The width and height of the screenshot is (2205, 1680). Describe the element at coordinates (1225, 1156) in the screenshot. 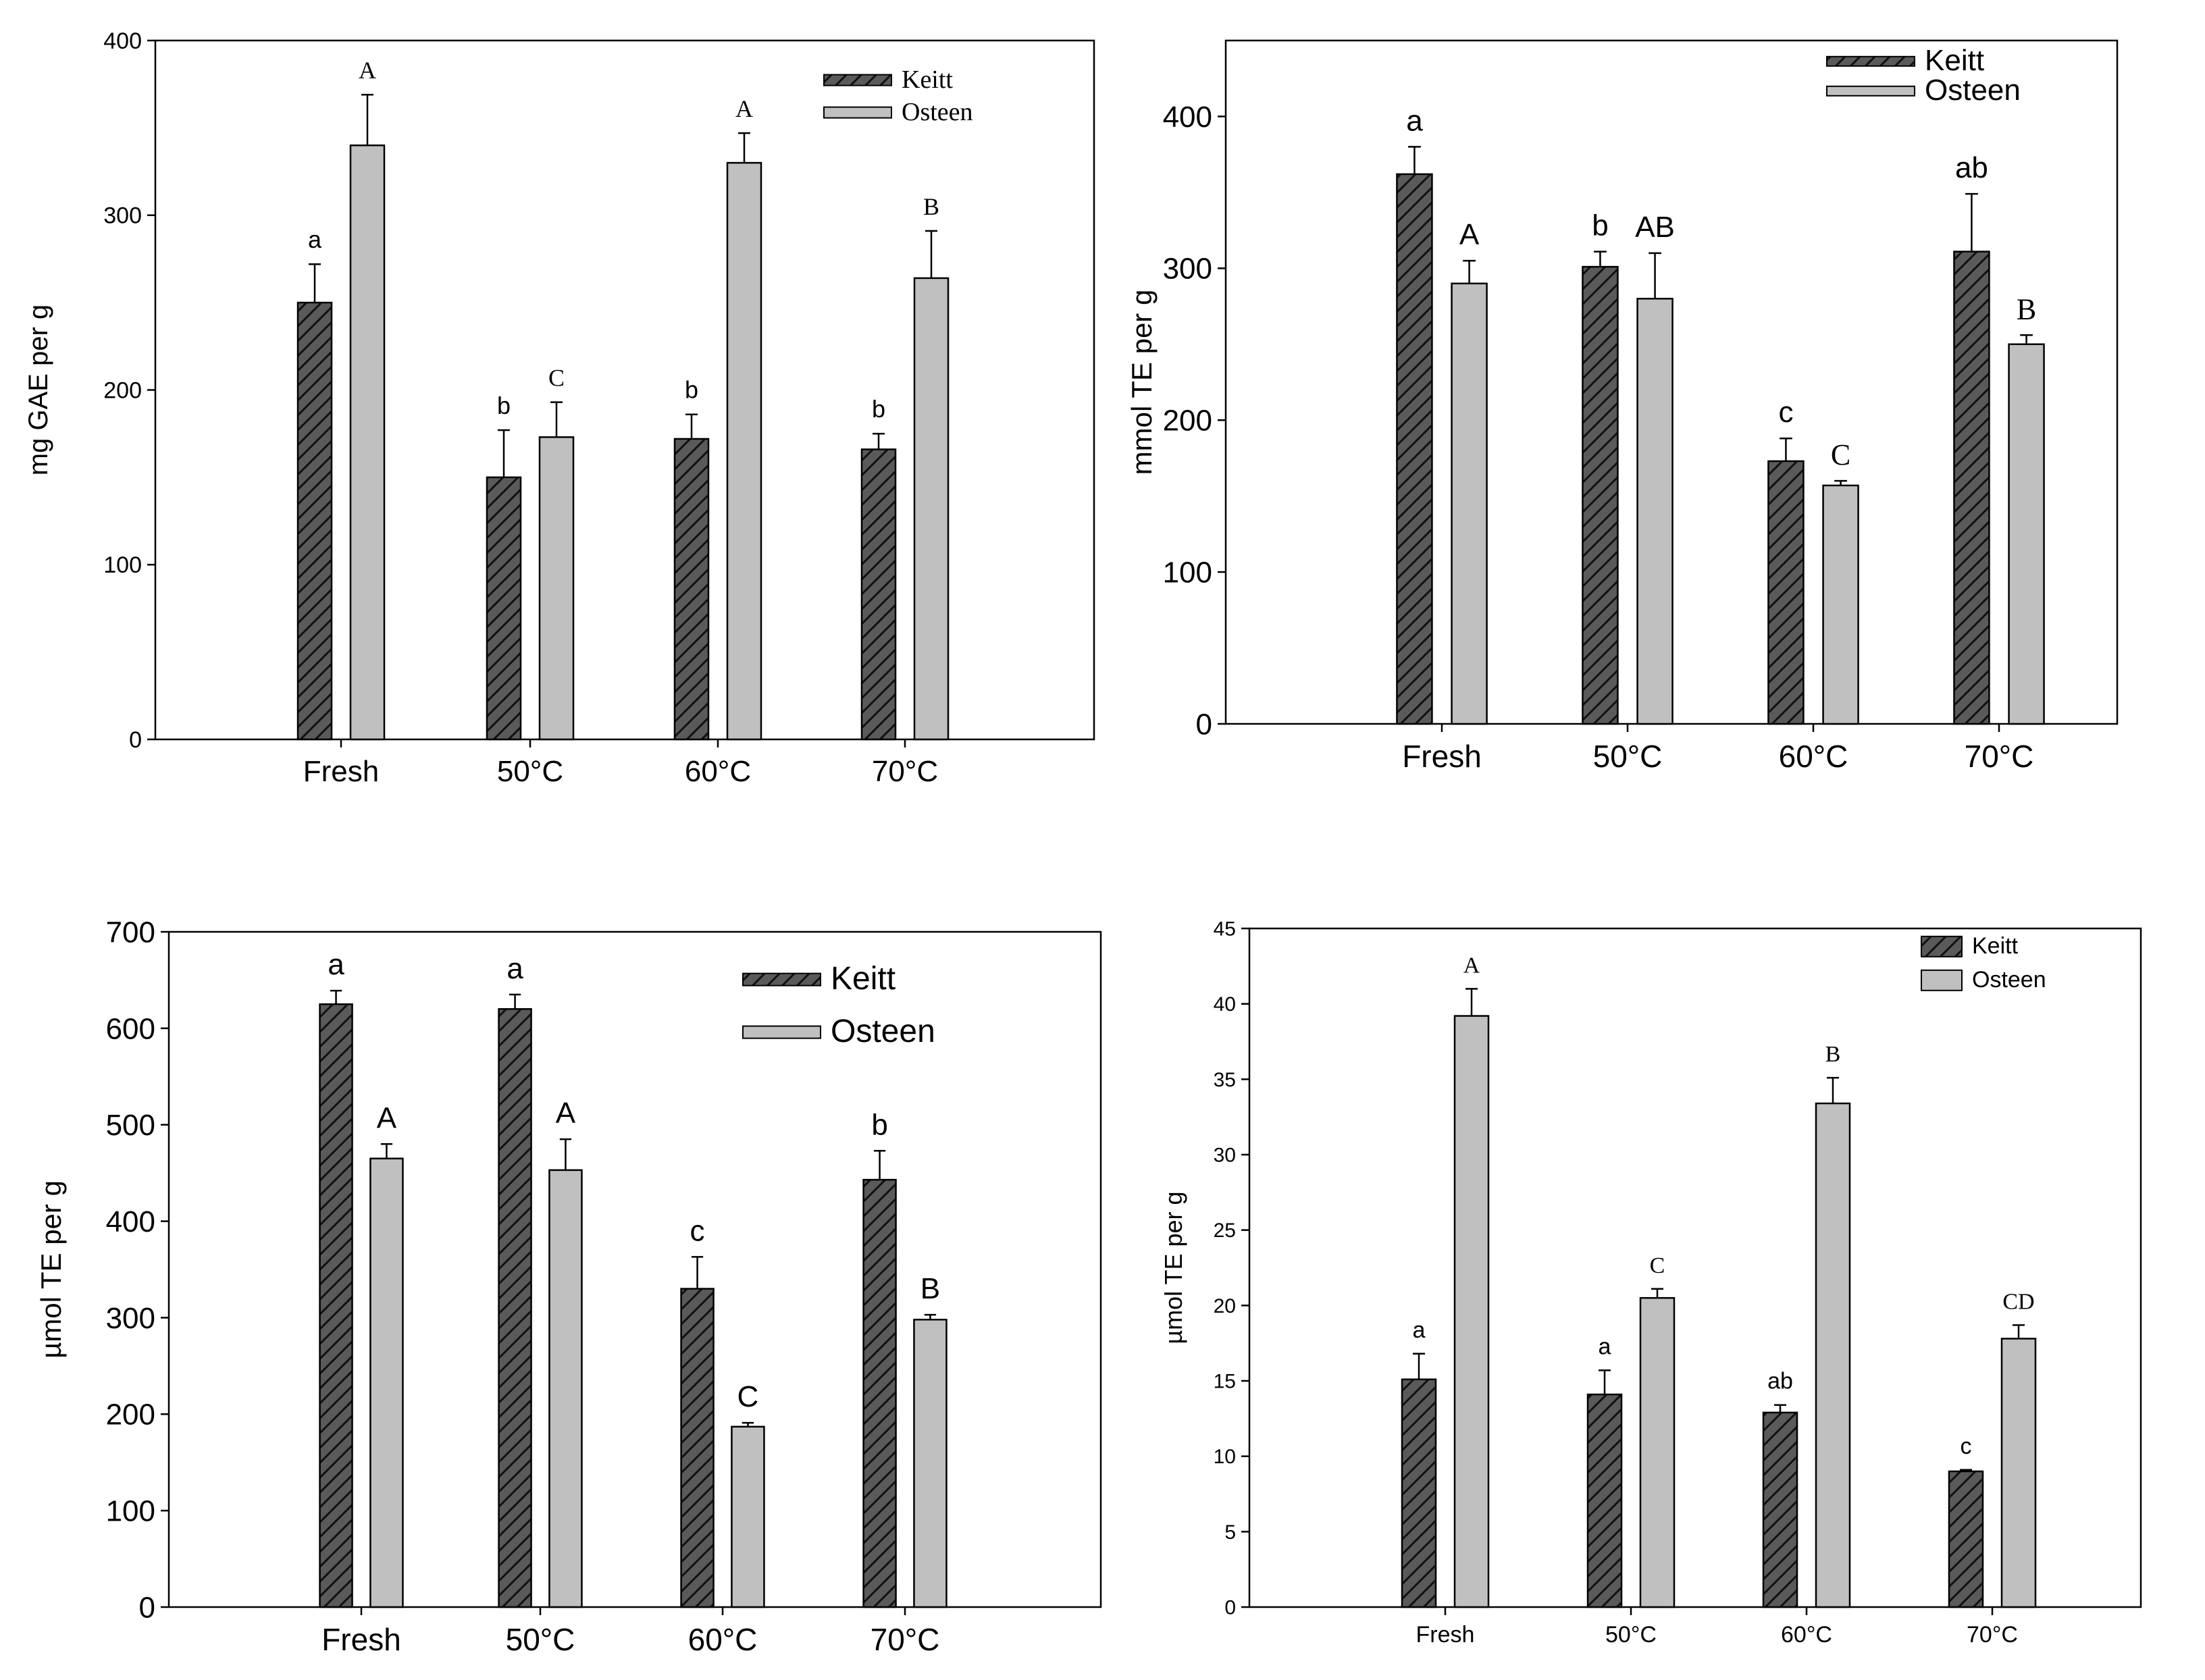

I see `y-tick-label: 30` at that location.